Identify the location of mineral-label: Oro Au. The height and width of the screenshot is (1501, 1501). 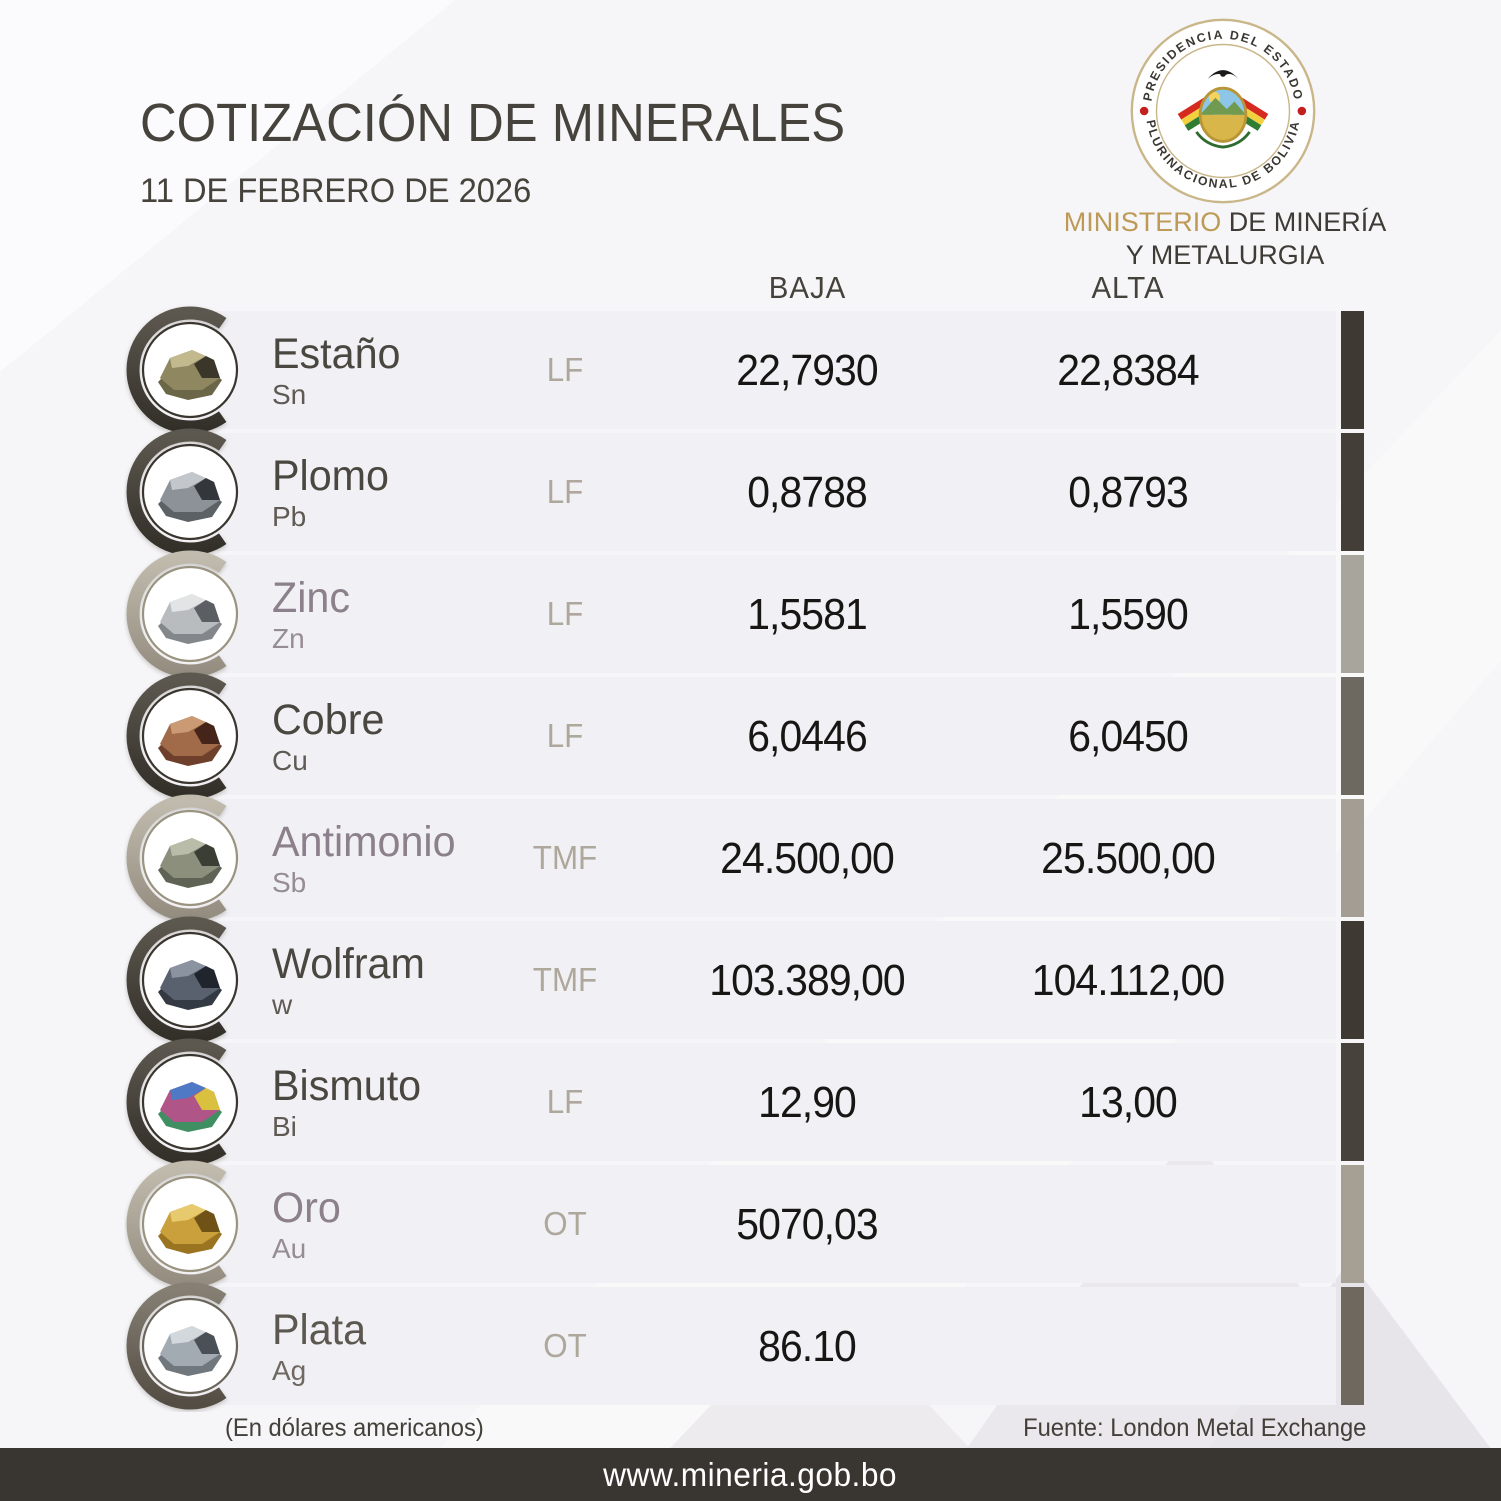
(308, 1226).